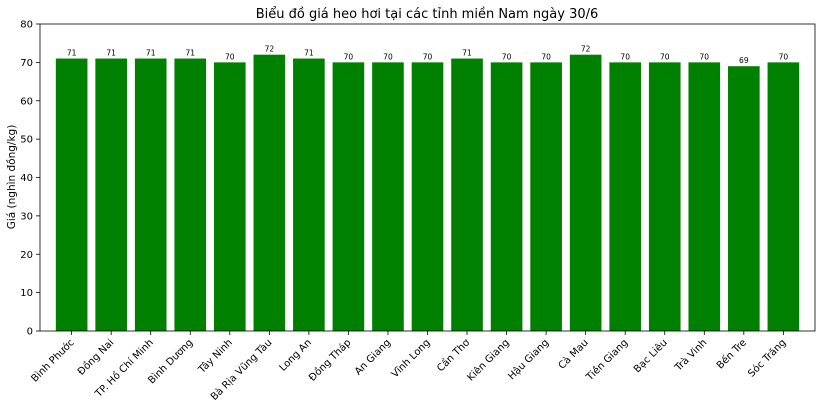  I want to click on x-tick-label: Tiền Giang, so click(606, 360).